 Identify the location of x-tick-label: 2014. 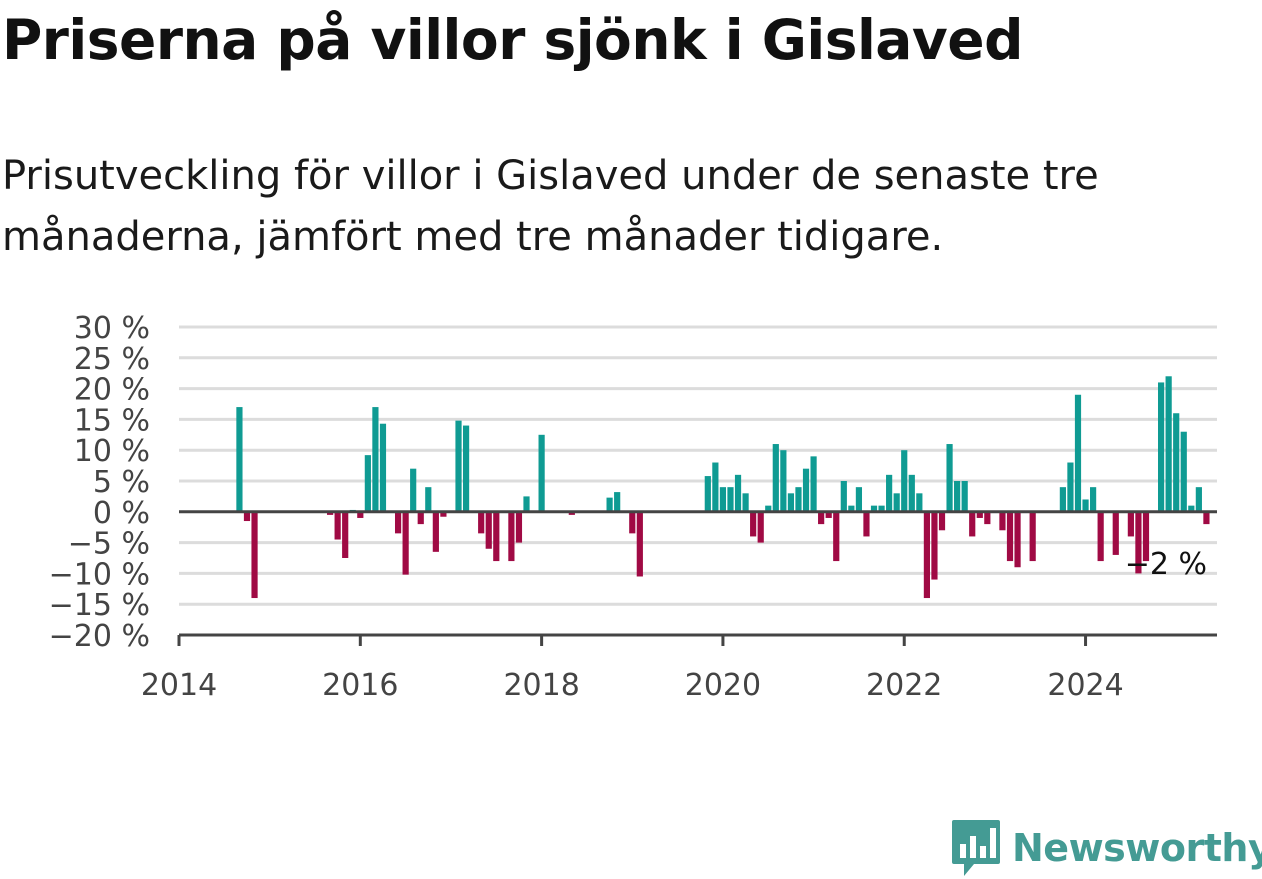
(179, 685).